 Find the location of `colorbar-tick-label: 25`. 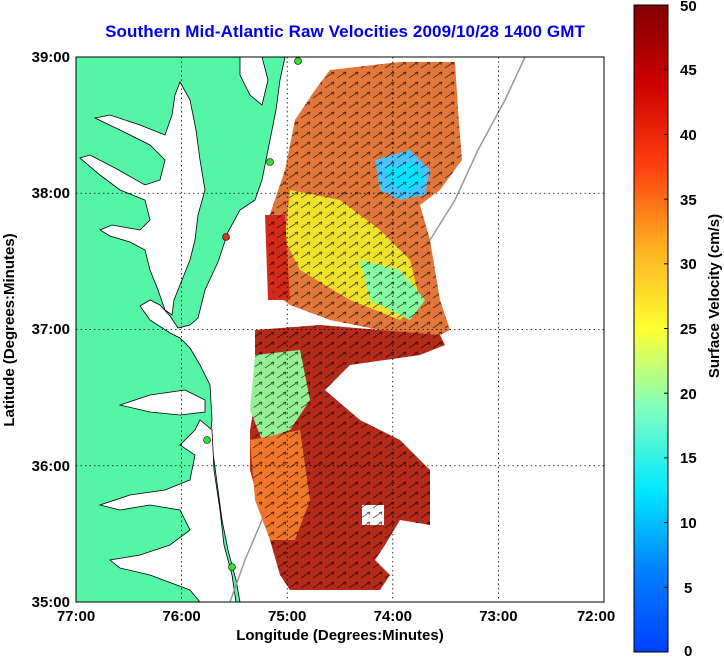

colorbar-tick-label: 25 is located at coordinates (688, 329).